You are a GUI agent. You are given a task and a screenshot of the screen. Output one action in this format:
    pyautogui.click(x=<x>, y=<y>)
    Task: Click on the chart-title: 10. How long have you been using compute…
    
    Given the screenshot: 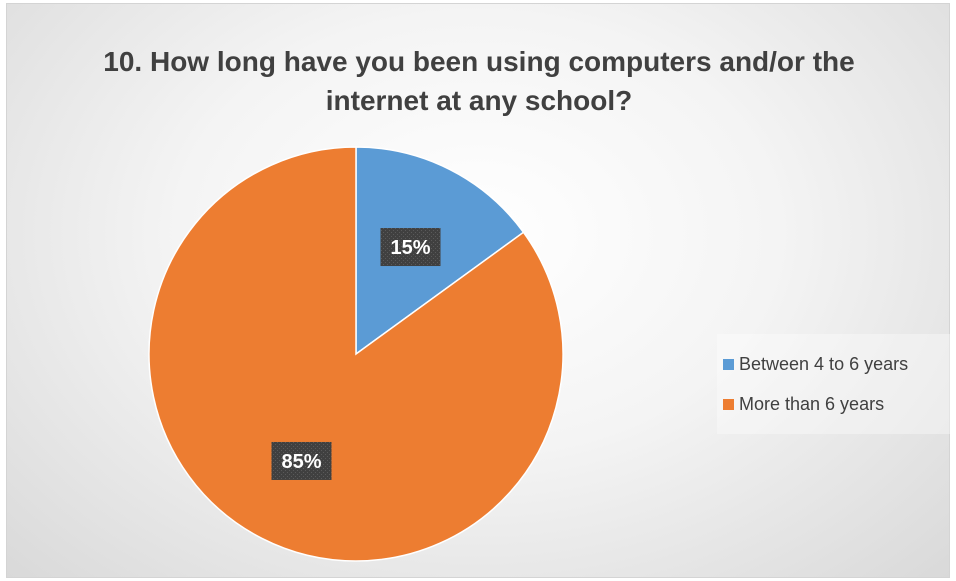 What is the action you would take?
    pyautogui.click(x=479, y=81)
    